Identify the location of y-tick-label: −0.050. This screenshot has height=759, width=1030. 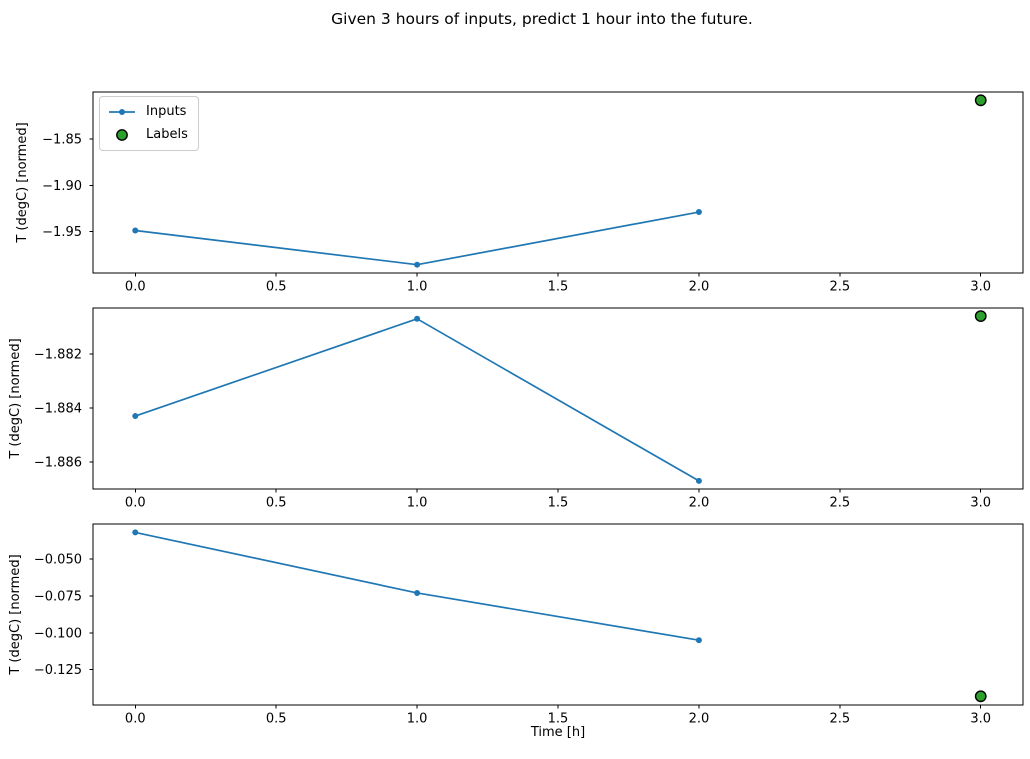
(58, 559).